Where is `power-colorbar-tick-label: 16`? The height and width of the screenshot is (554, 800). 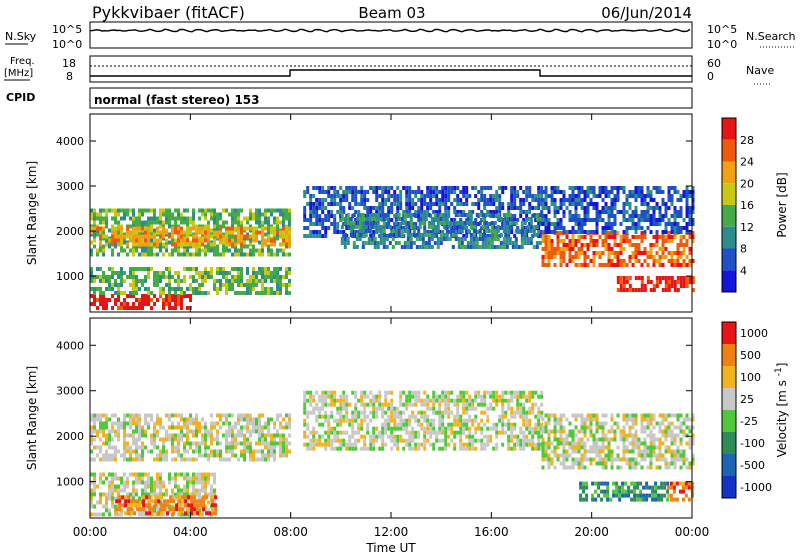 power-colorbar-tick-label: 16 is located at coordinates (747, 205).